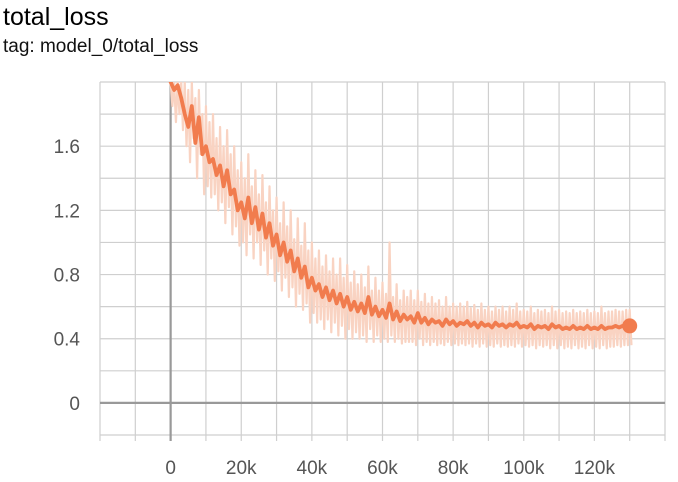 The height and width of the screenshot is (482, 678). I want to click on x-tick-label: 80k, so click(453, 468).